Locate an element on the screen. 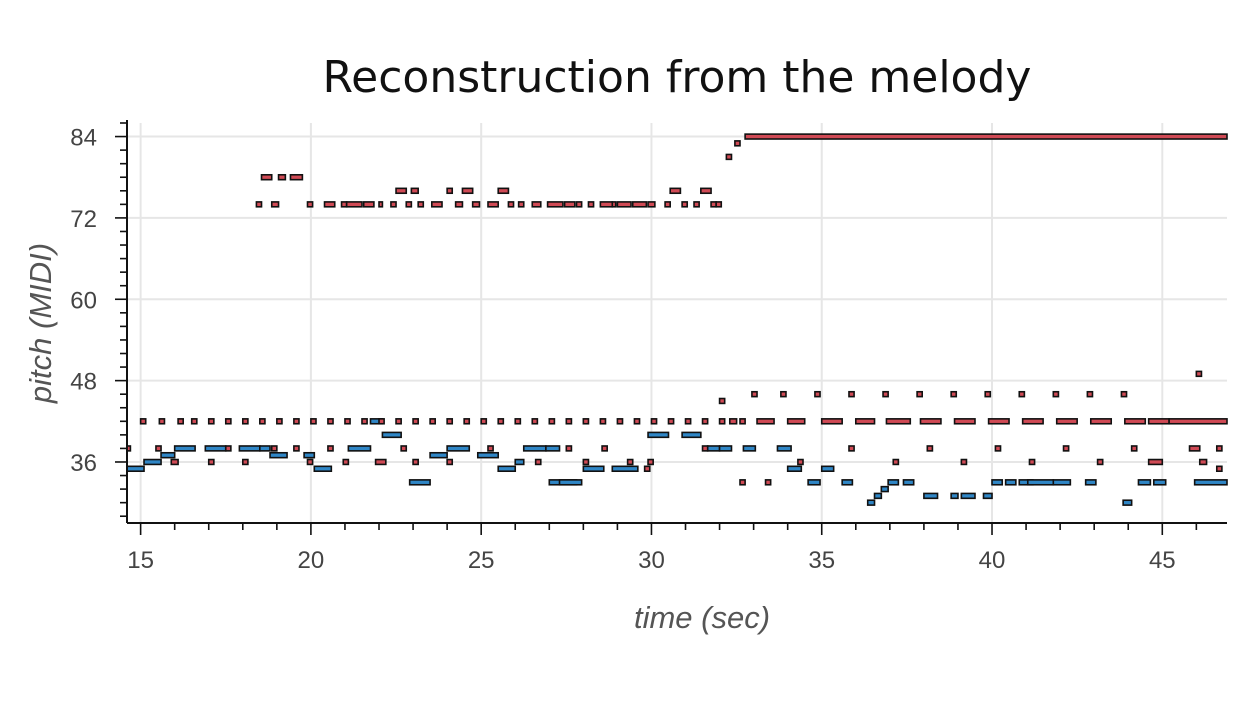 The height and width of the screenshot is (703, 1250). x-axis-title: time (sec) is located at coordinates (702, 617).